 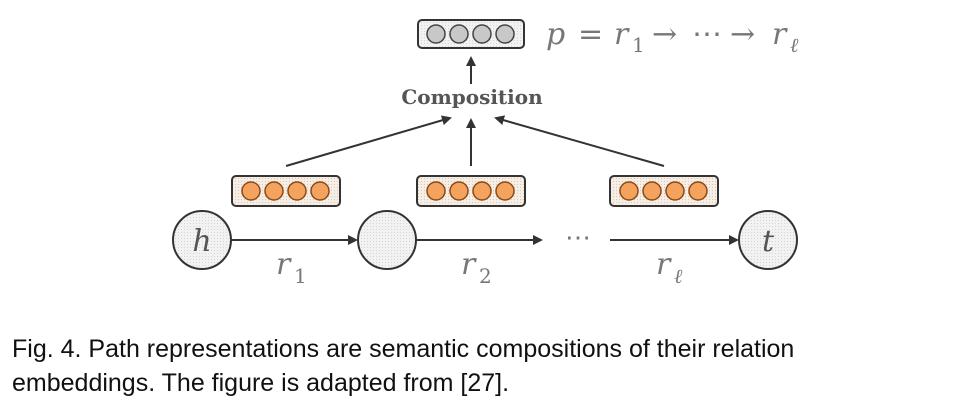 I want to click on node-tail: t, so click(x=768, y=240).